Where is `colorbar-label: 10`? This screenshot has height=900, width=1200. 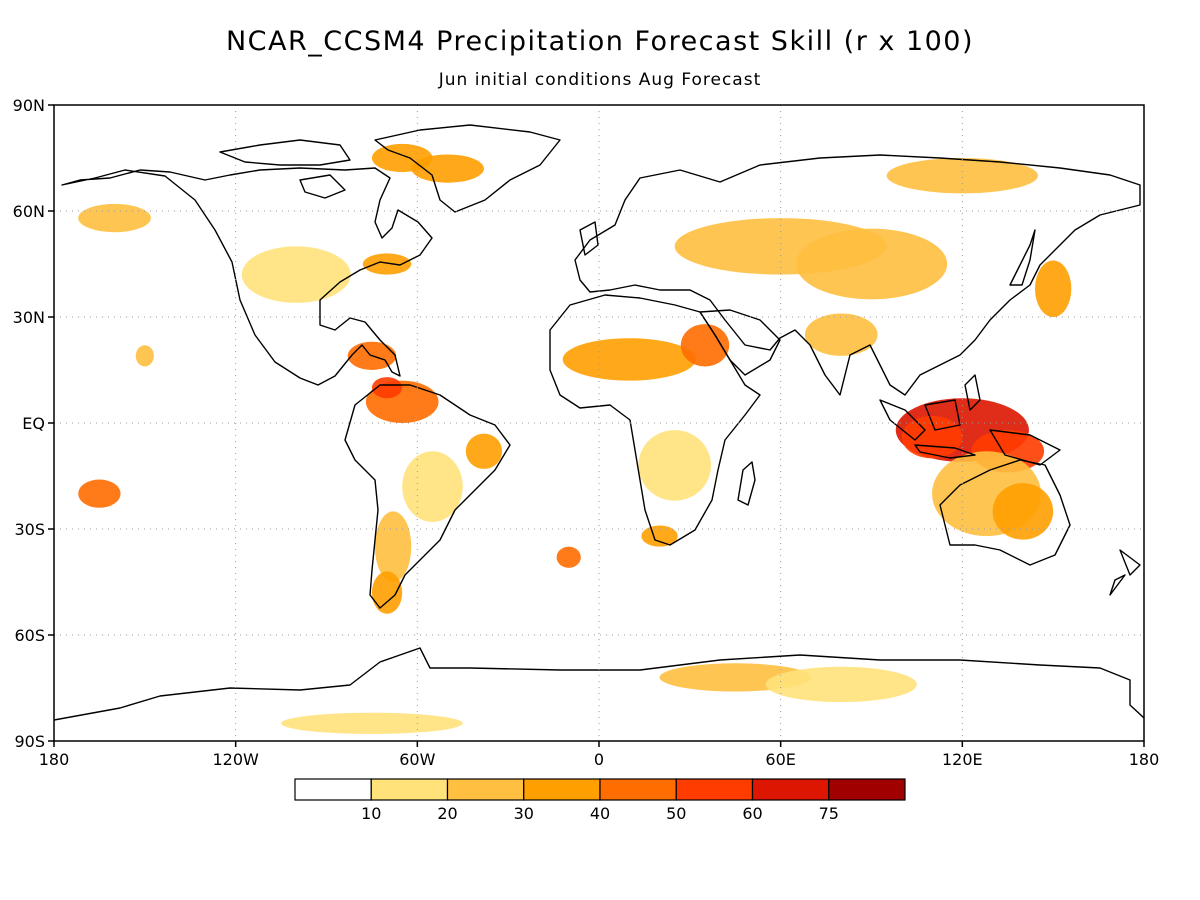
colorbar-label: 10 is located at coordinates (371, 813).